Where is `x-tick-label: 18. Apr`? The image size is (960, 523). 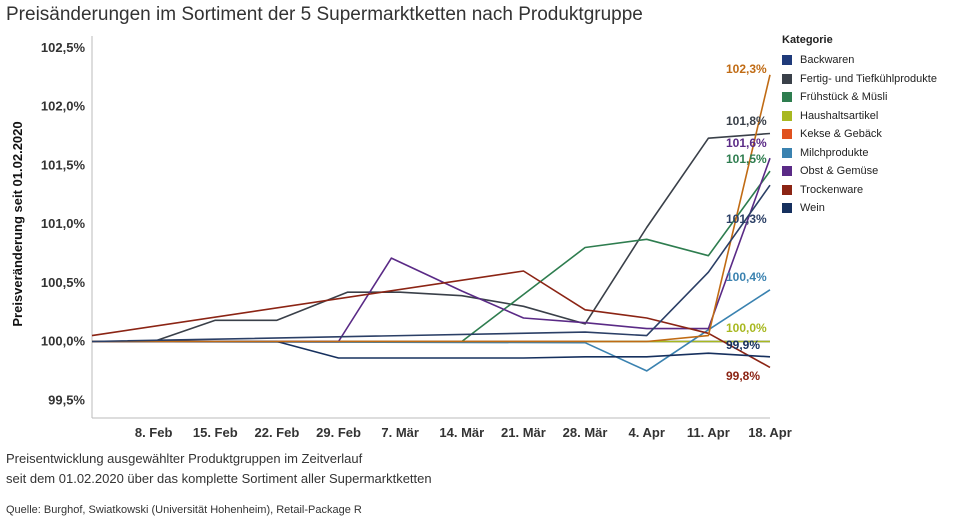
x-tick-label: 18. Apr is located at coordinates (770, 432).